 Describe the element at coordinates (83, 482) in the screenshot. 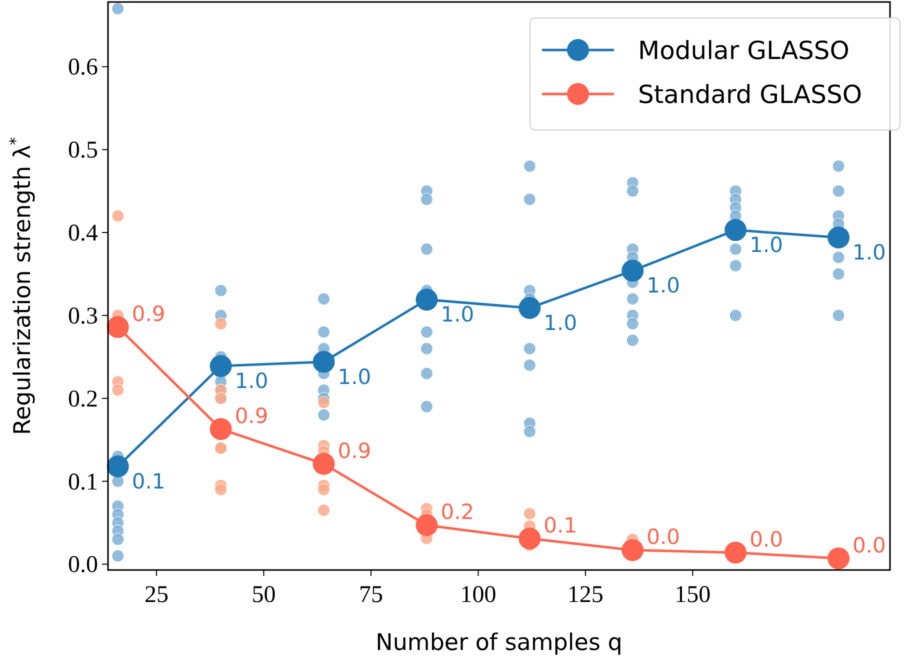

I see `y-tick-label: 0.1` at that location.